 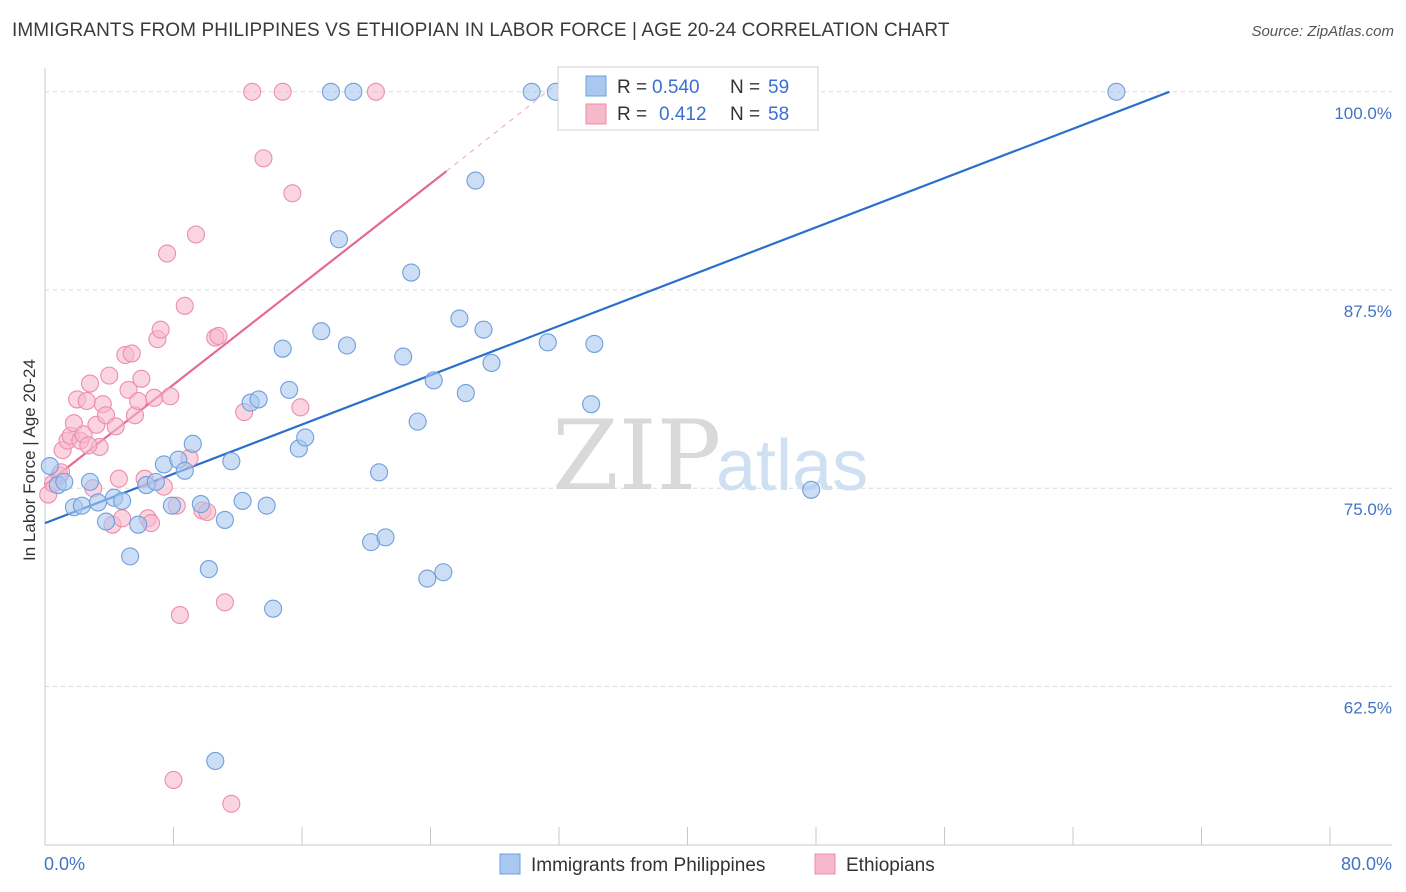 I want to click on series-legend-swatch-philippines, so click(x=510, y=864).